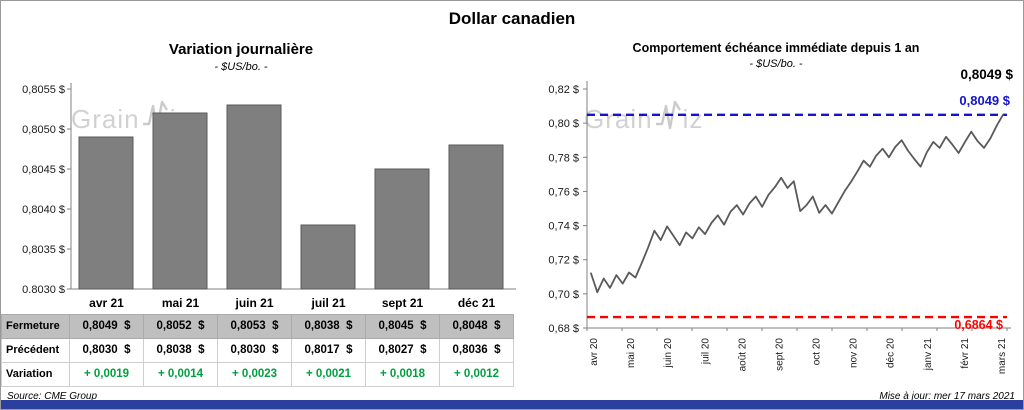  I want to click on month-header-cell: déc 21, so click(476, 303).